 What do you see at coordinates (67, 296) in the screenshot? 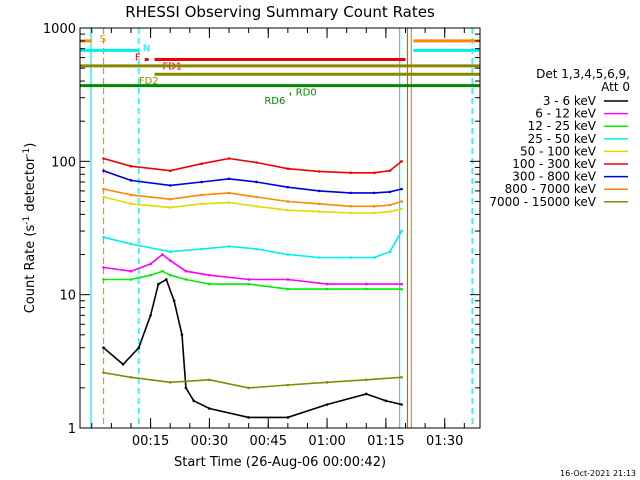
I see `y-tick-label: 10` at bounding box center [67, 296].